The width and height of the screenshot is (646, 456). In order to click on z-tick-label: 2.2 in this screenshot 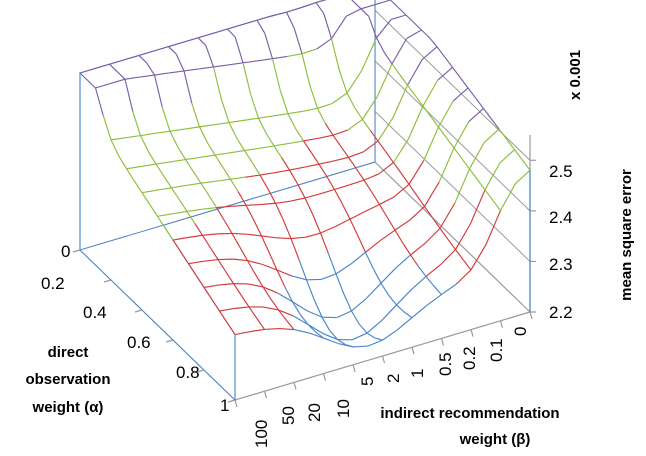, I will do `click(561, 312)`.